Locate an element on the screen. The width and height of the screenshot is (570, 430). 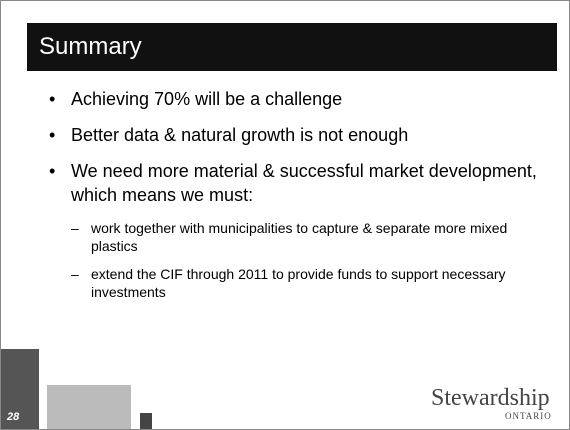
logo-sub: ONTARIO is located at coordinates (528, 416).